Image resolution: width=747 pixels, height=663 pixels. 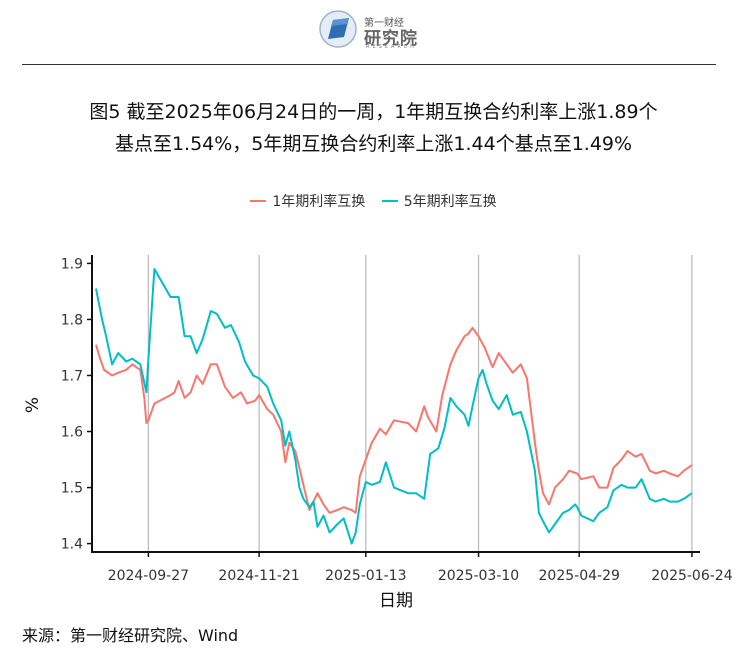 What do you see at coordinates (373, 200) in the screenshot?
I see `chart-legend: 1年期利率互换 5年期利率互换` at bounding box center [373, 200].